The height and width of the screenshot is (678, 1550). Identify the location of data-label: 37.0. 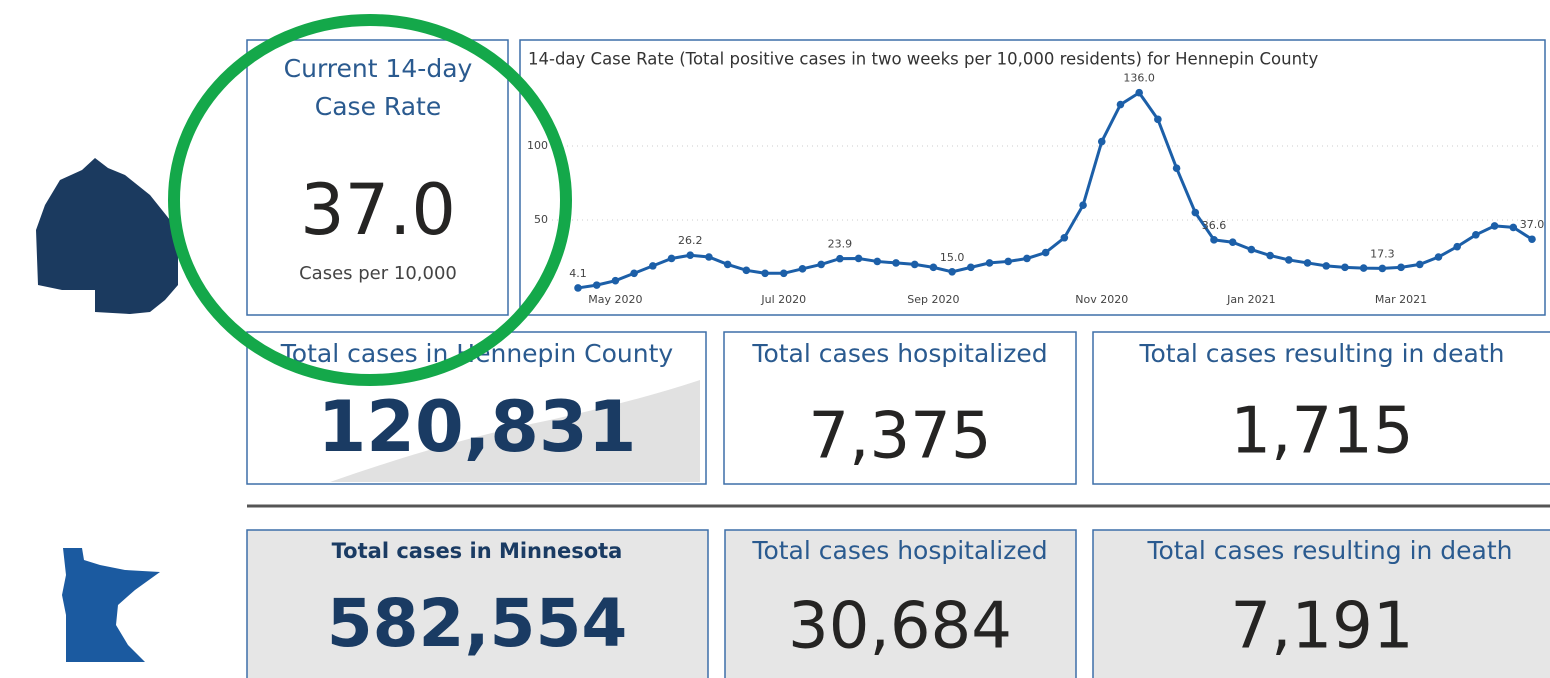
(1532, 224).